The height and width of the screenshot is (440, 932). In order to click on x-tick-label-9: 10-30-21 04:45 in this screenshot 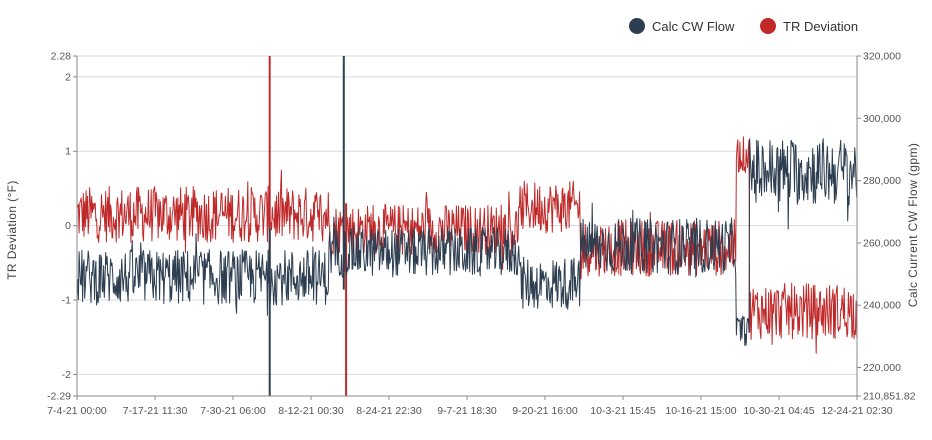, I will do `click(778, 411)`.